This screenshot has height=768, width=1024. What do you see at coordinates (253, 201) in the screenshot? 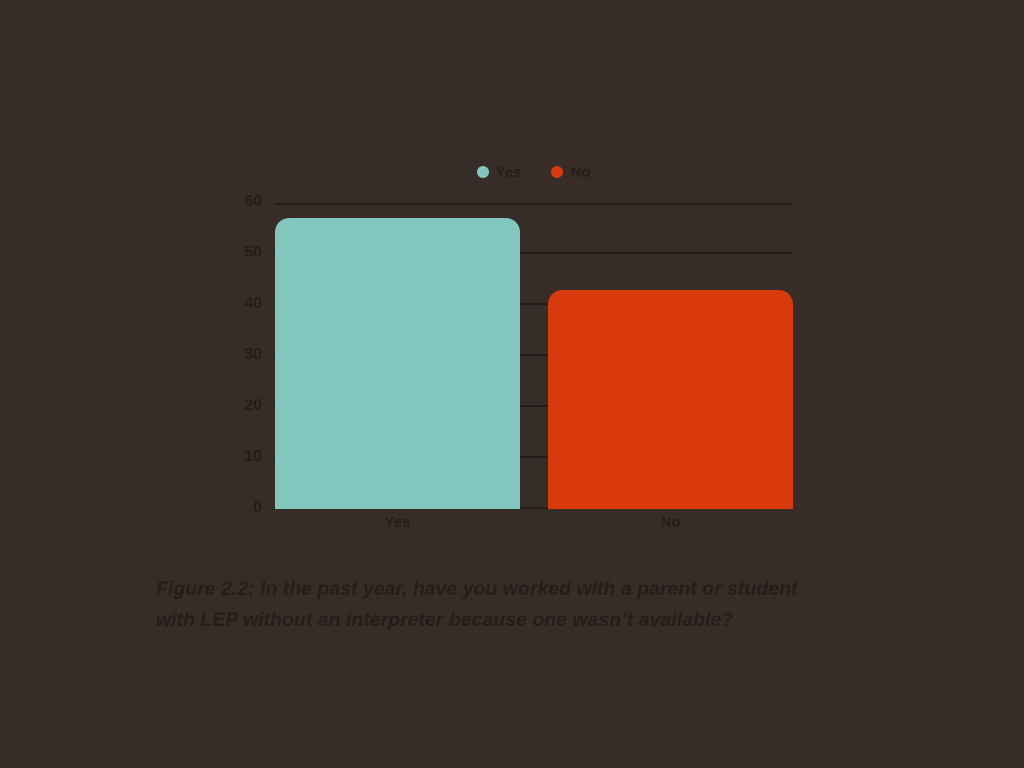
I see `y-tick-label-60: 60` at bounding box center [253, 201].